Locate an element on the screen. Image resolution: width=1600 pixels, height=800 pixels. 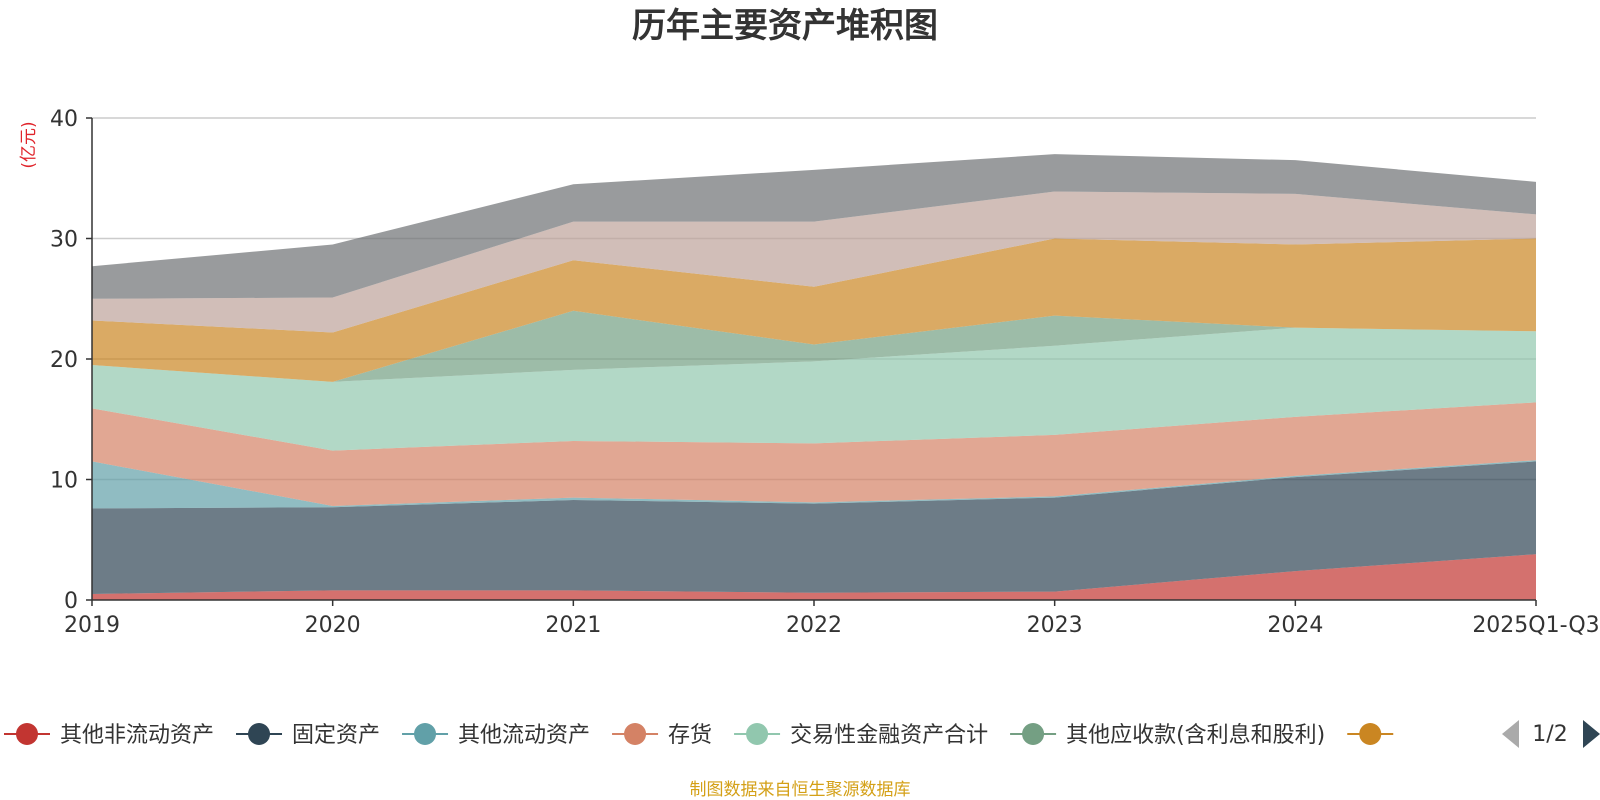
legend-page-indicator: 1/2 is located at coordinates (1549, 734).